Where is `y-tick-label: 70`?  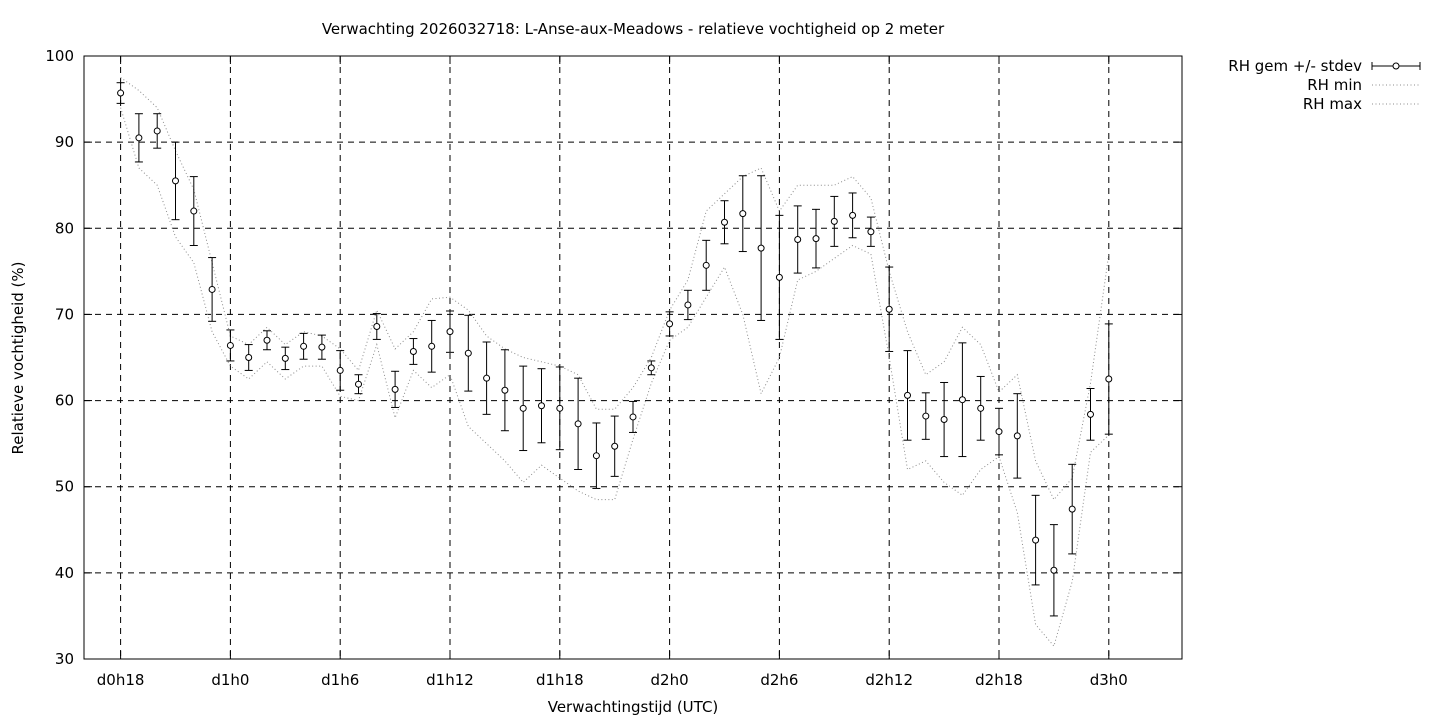 y-tick-label: 70 is located at coordinates (64, 314).